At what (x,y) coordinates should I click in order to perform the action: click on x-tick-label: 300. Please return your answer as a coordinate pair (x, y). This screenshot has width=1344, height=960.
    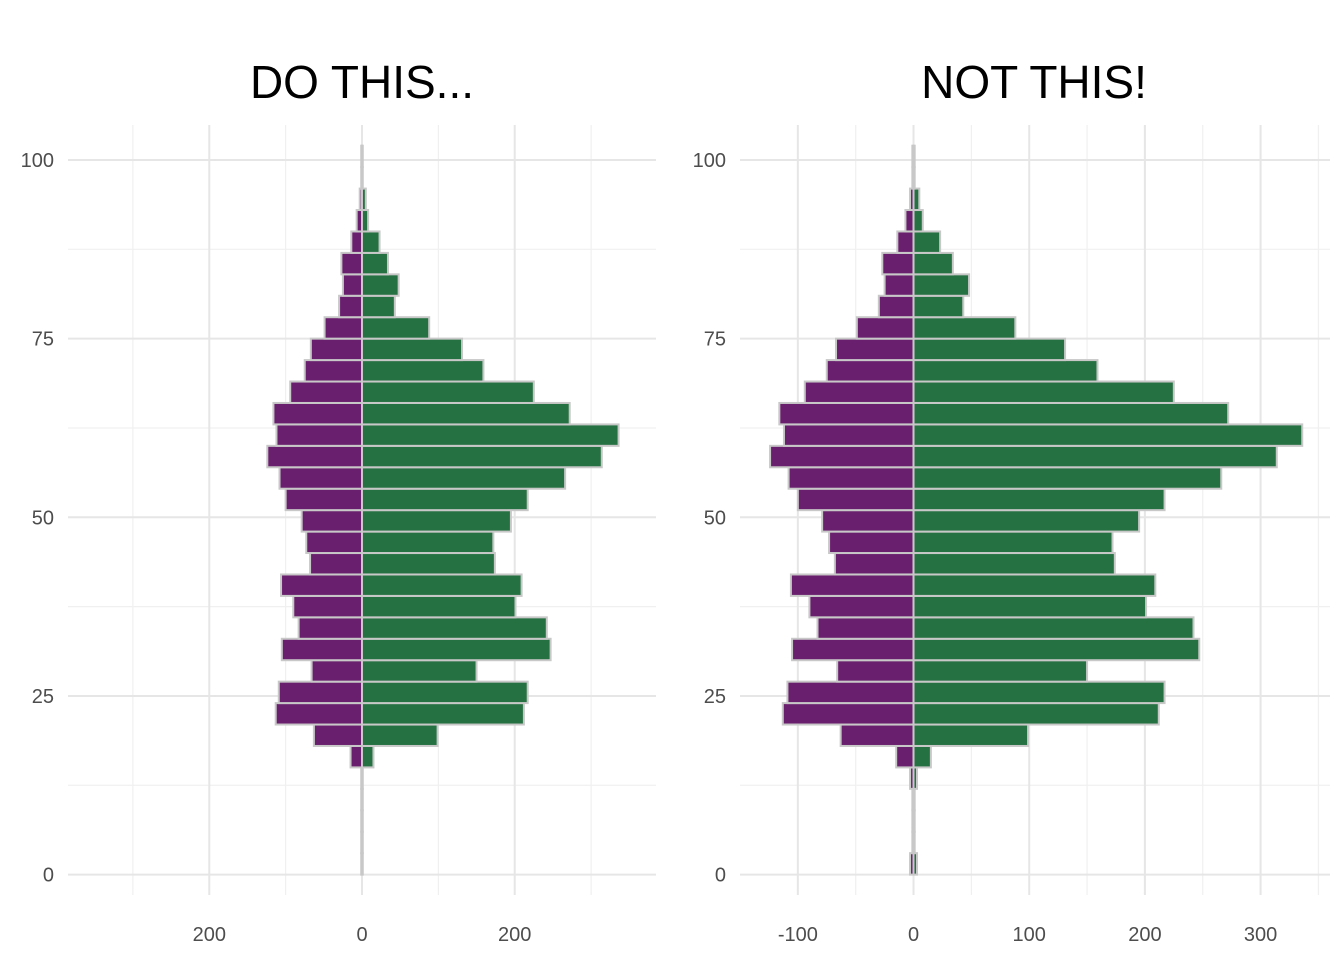
    Looking at the image, I should click on (1260, 935).